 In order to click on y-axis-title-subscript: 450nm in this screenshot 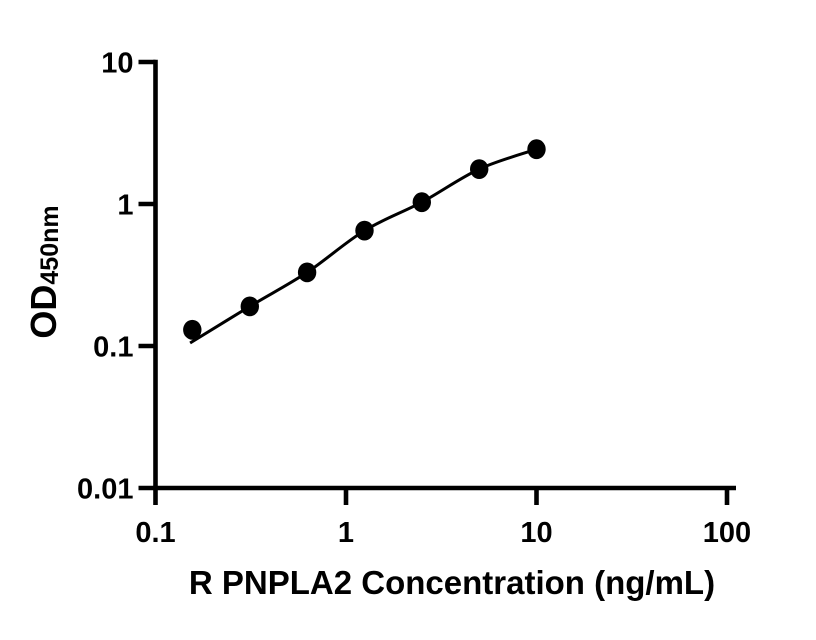, I will do `click(50, 245)`.